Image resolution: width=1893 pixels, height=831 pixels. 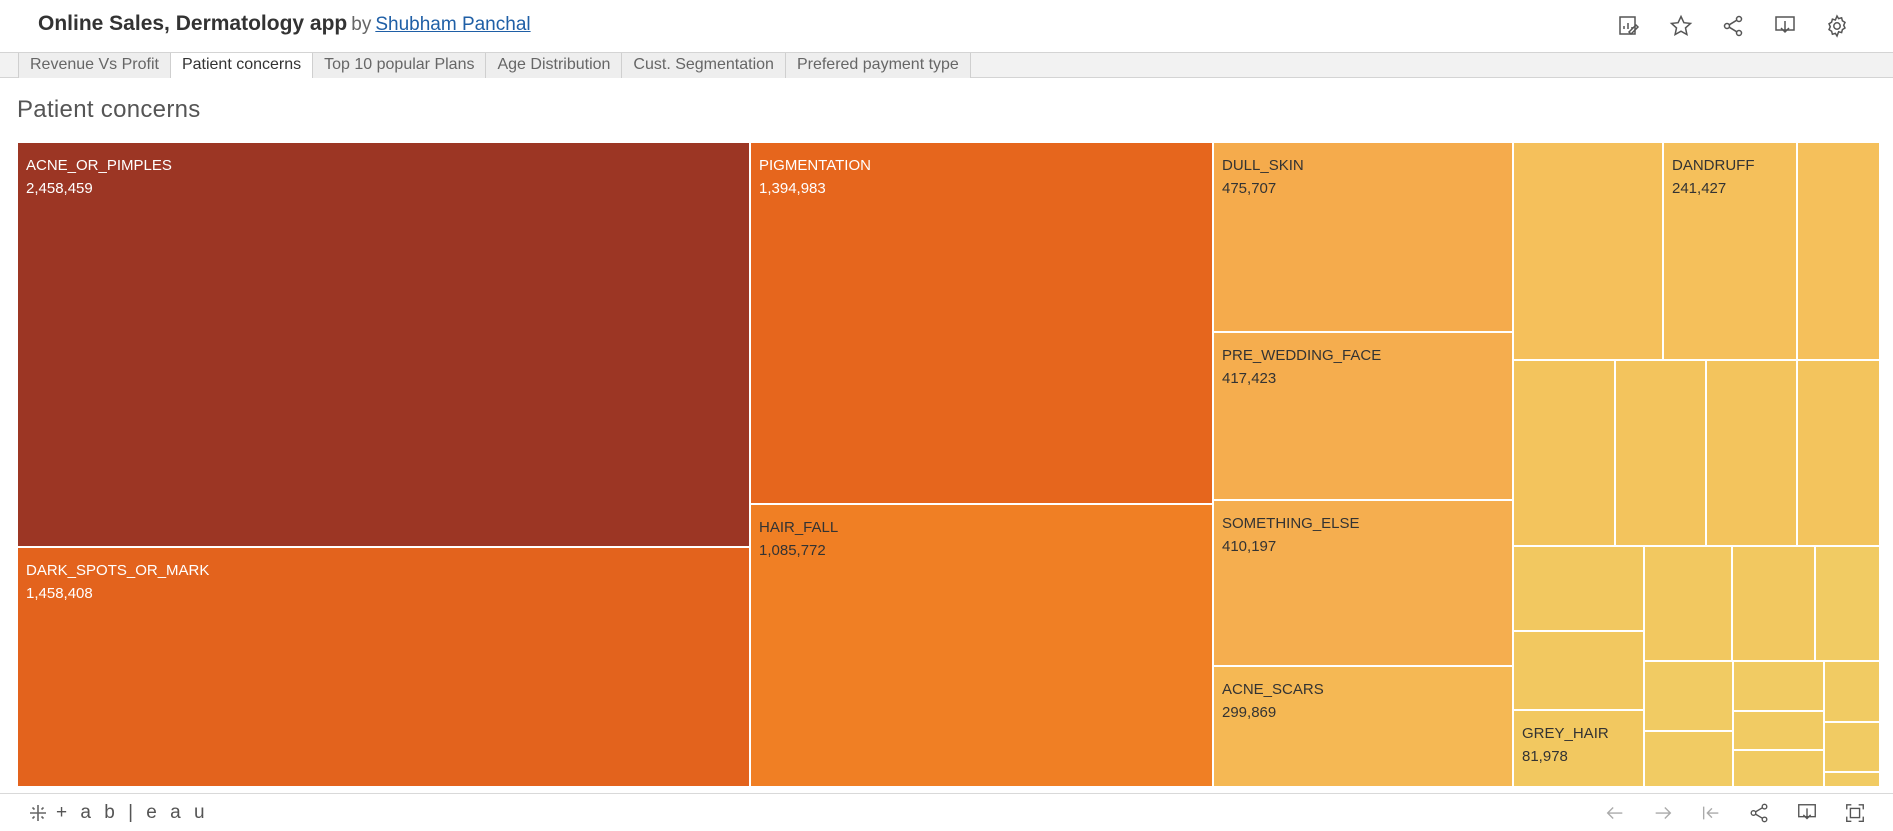 I want to click on treemap-tile-value: 81,978, so click(x=1545, y=756).